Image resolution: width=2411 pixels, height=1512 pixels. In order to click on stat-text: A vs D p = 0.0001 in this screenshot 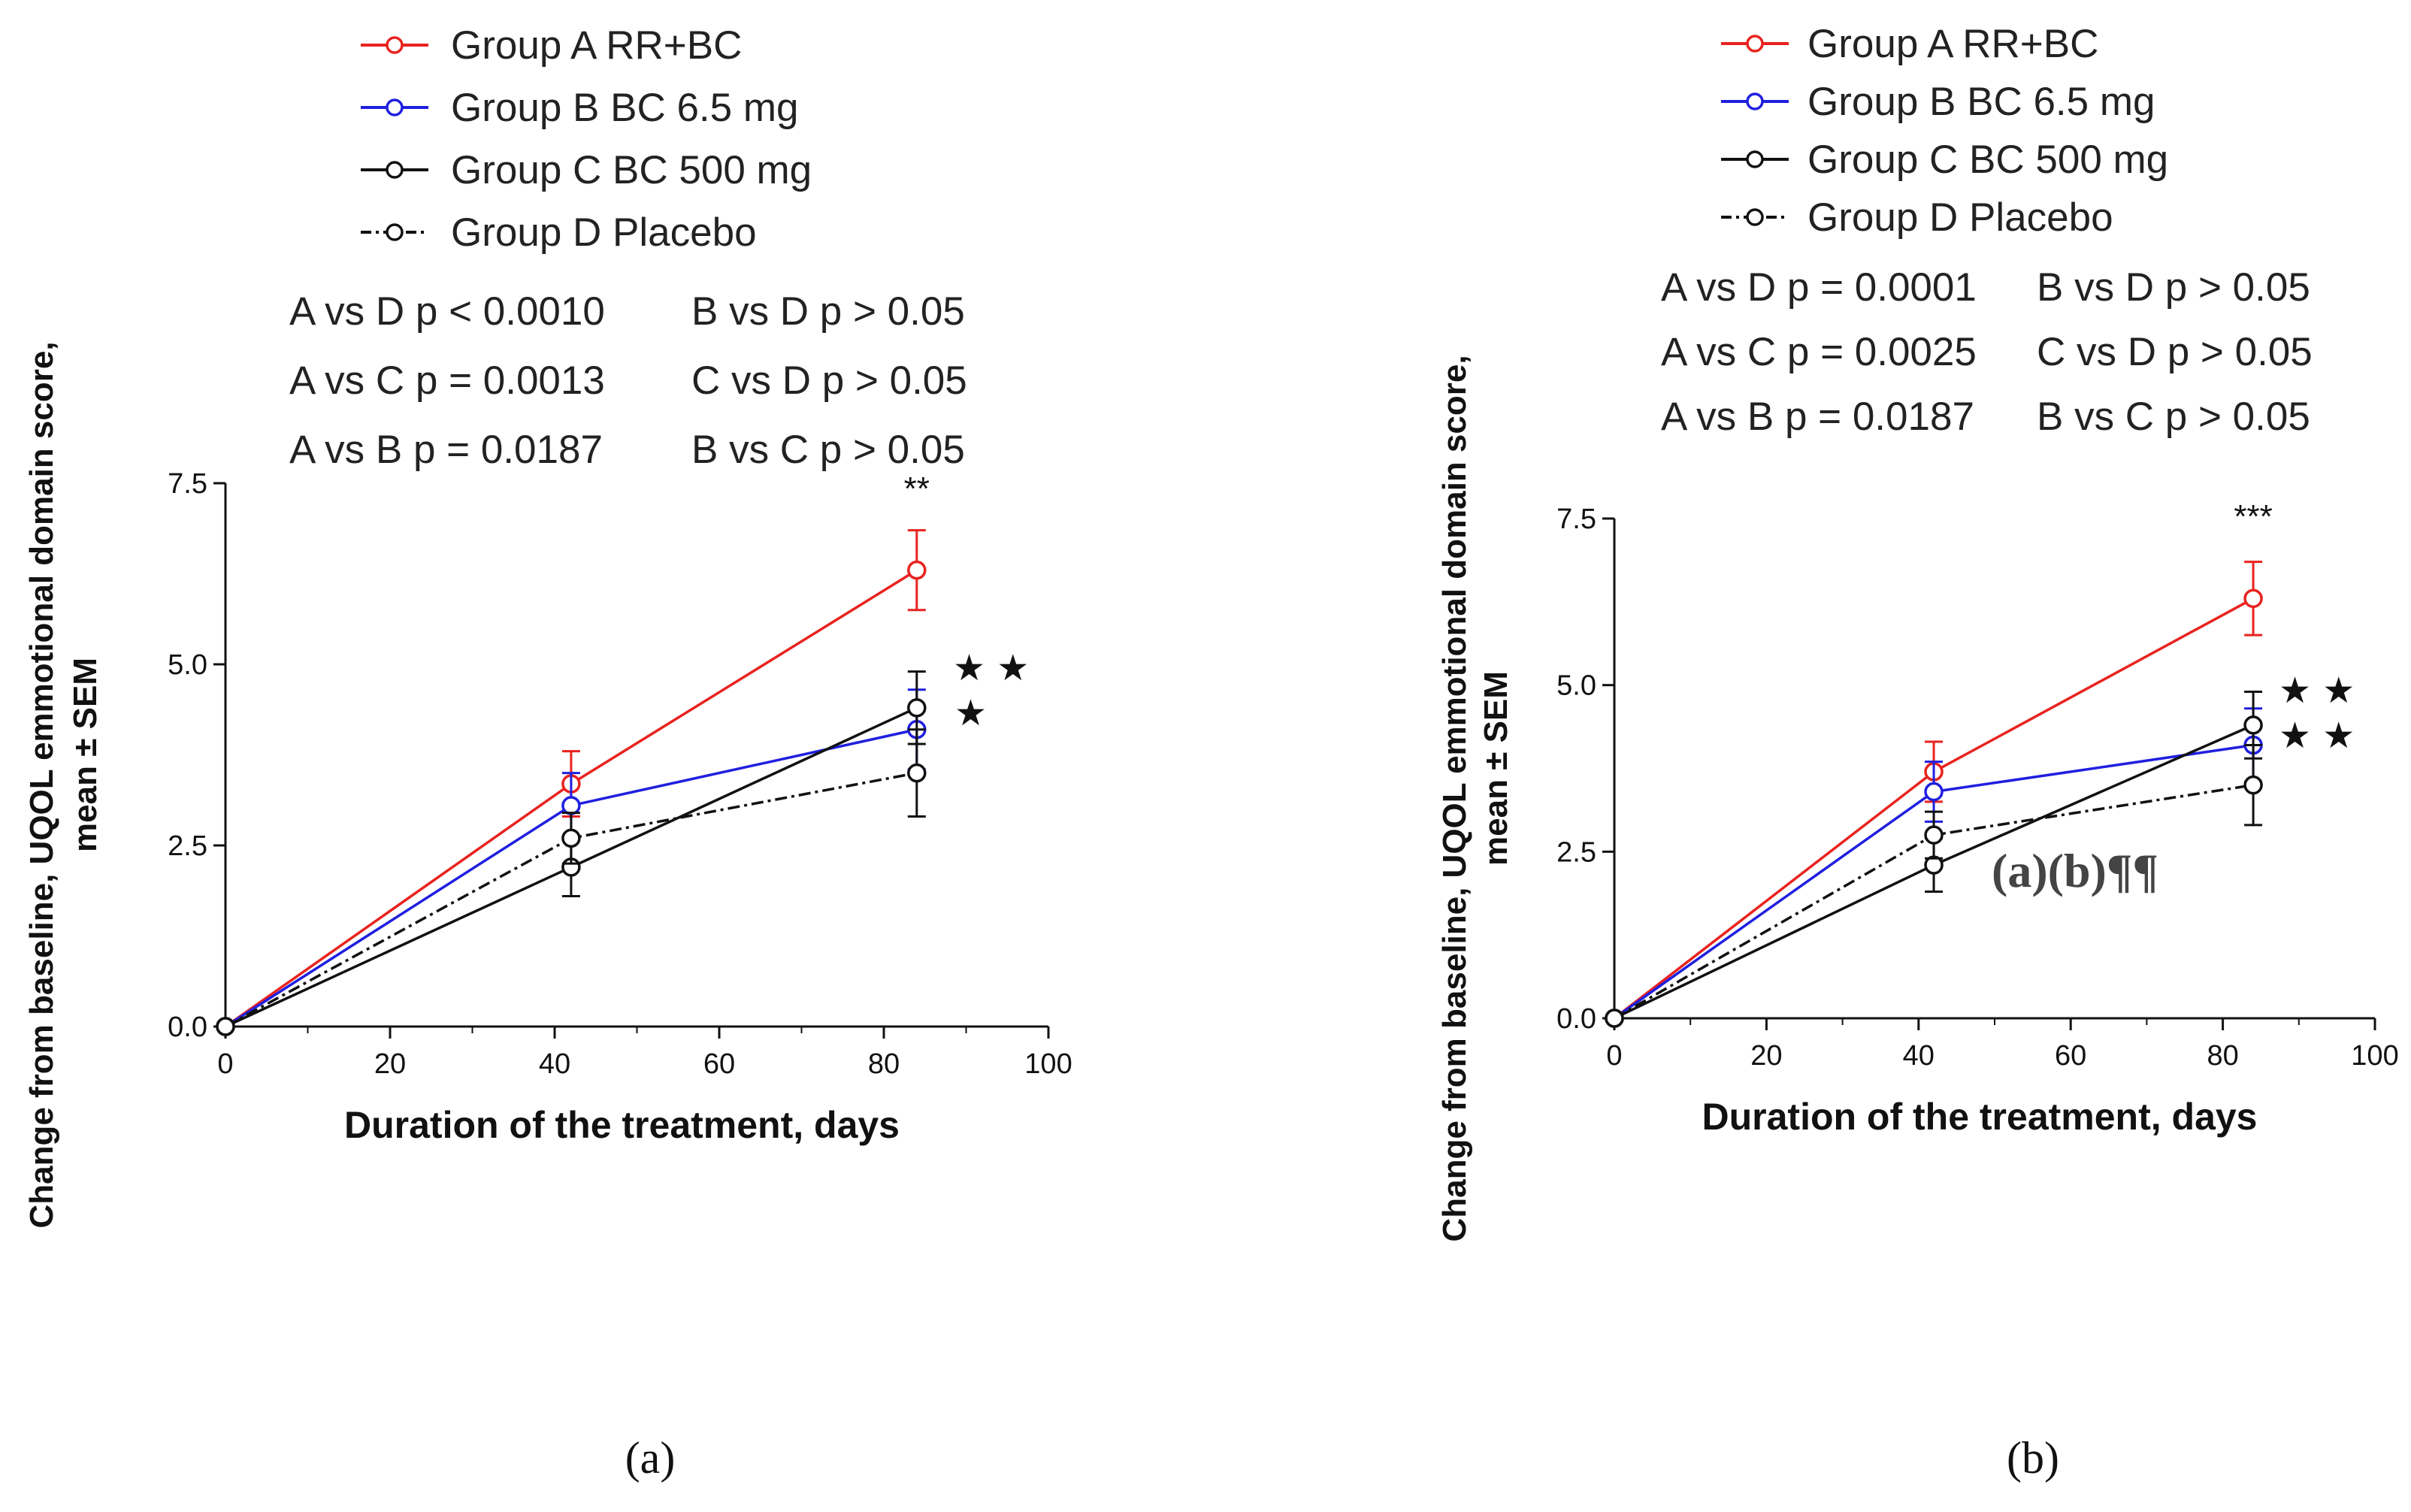, I will do `click(1819, 288)`.